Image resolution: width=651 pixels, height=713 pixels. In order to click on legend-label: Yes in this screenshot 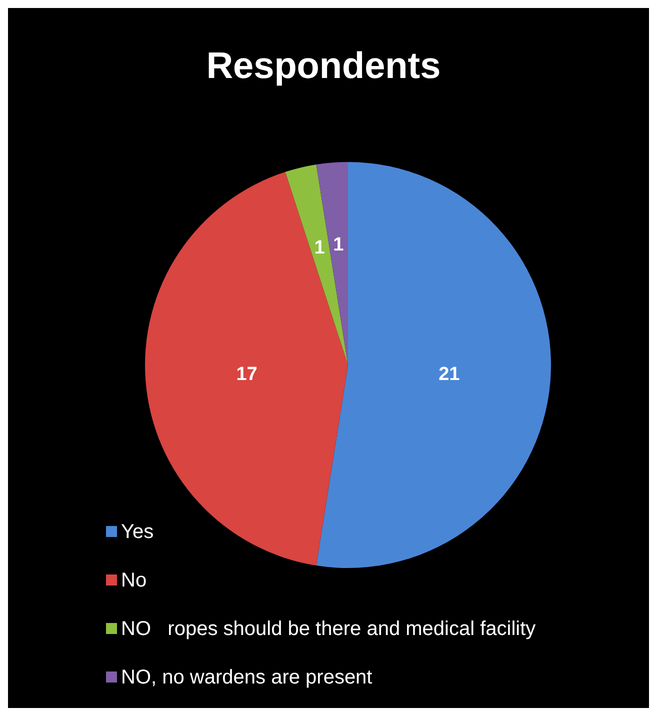, I will do `click(137, 532)`.